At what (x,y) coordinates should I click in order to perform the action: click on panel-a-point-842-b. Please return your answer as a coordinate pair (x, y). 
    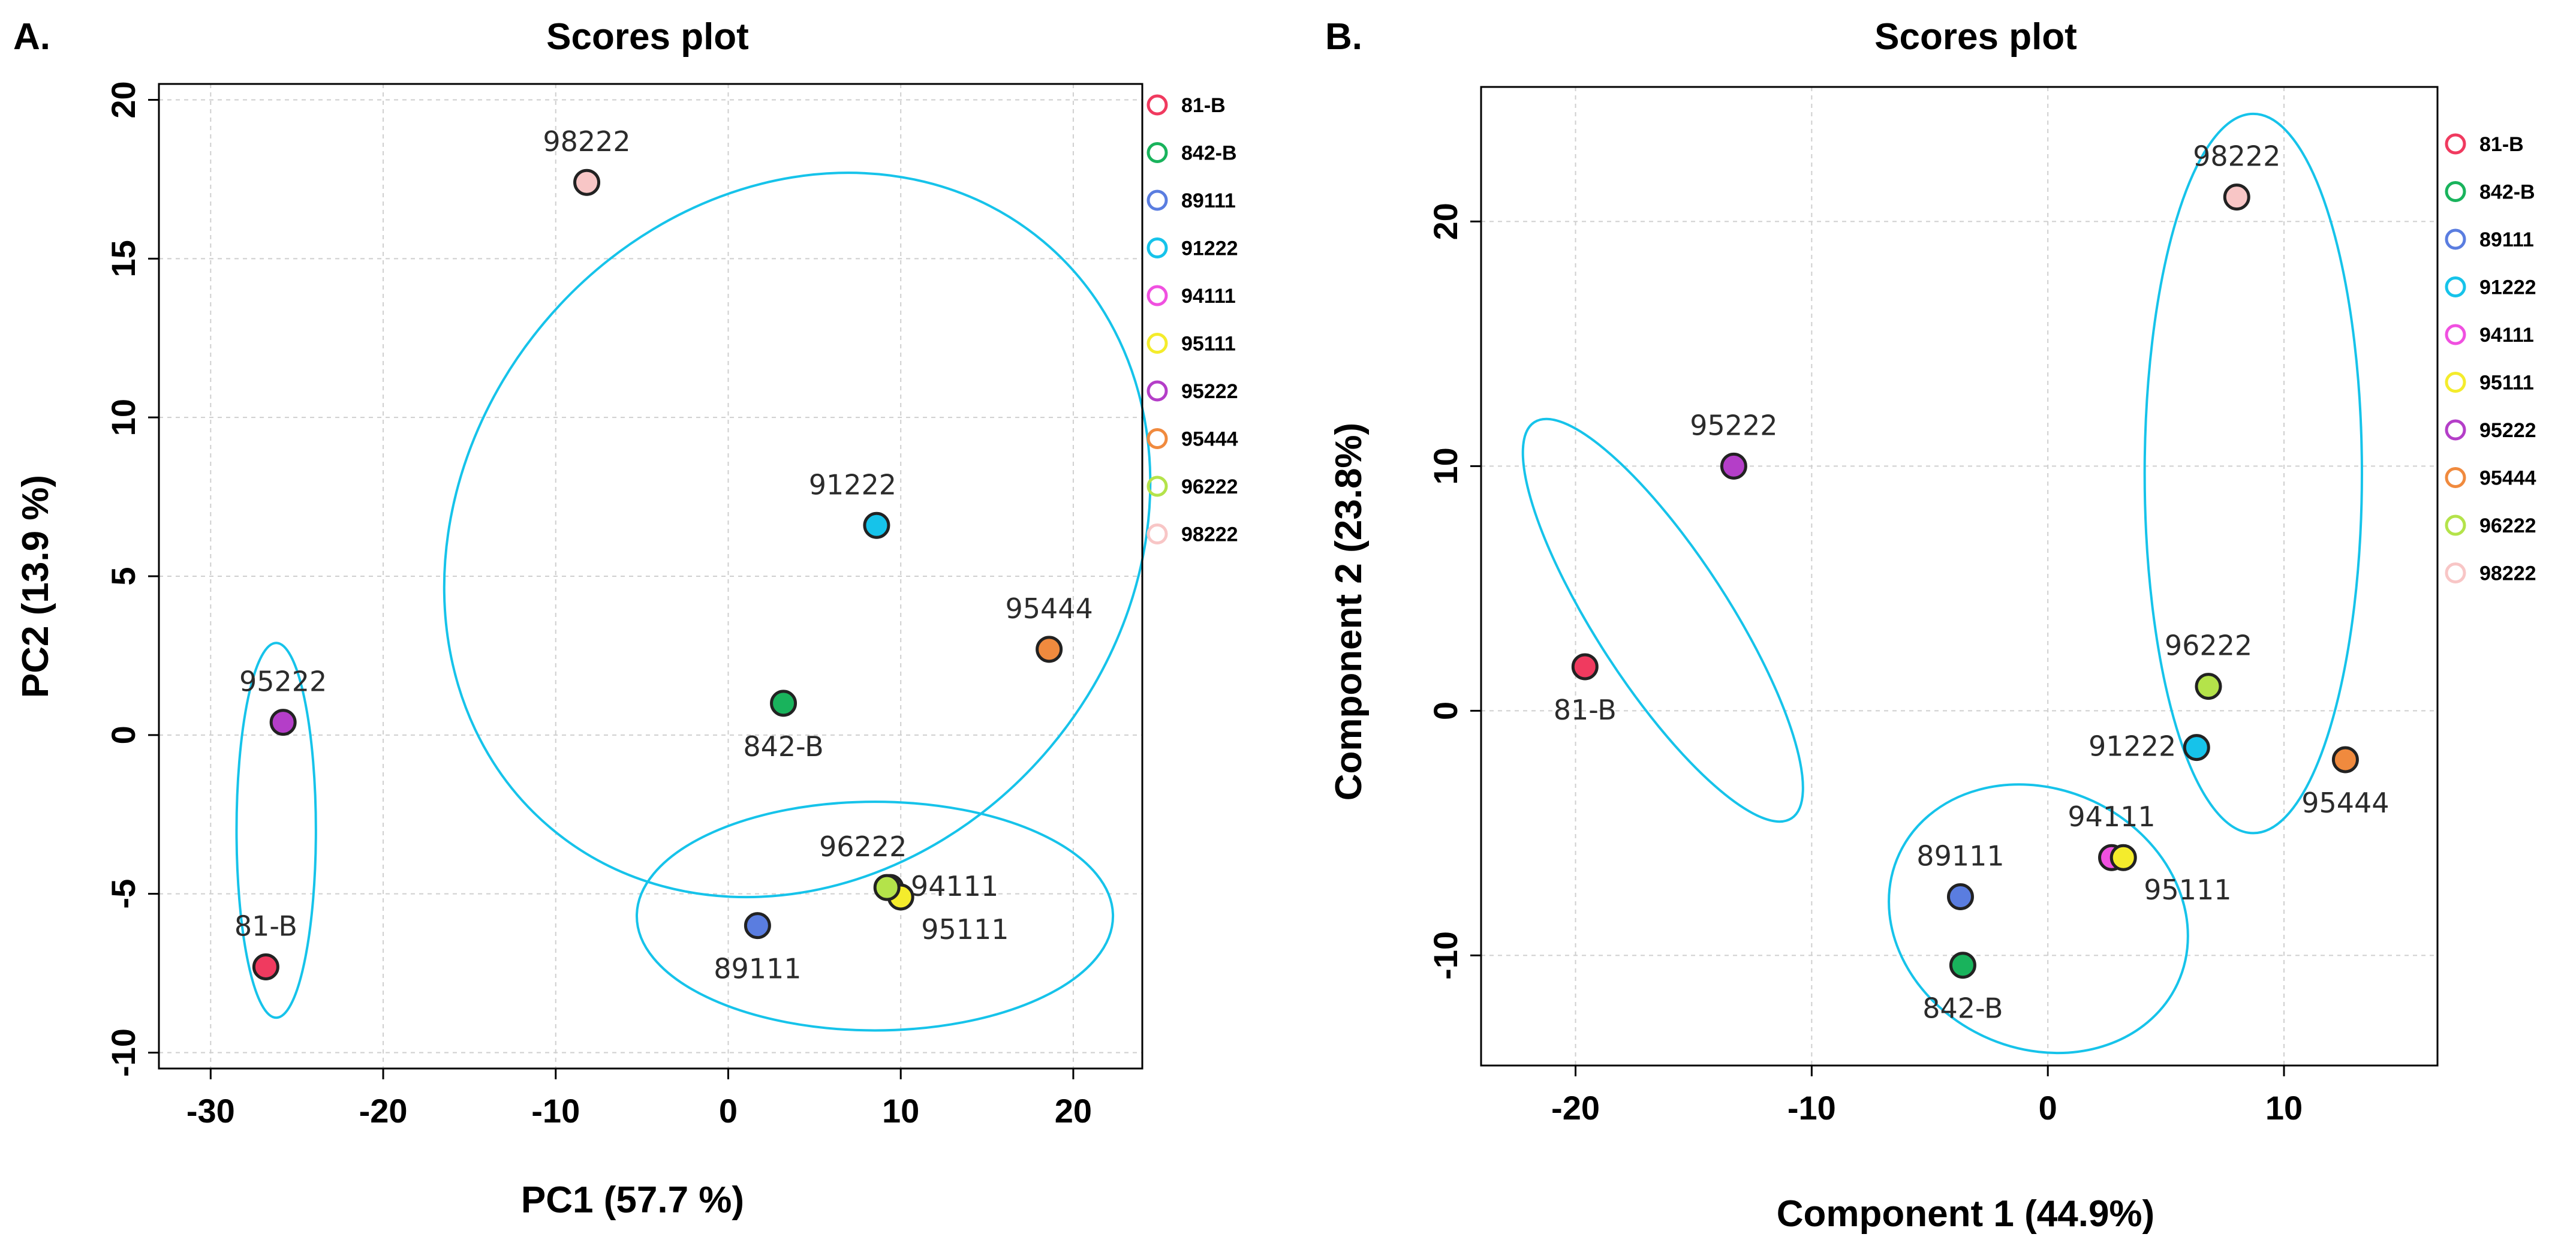
    Looking at the image, I should click on (784, 703).